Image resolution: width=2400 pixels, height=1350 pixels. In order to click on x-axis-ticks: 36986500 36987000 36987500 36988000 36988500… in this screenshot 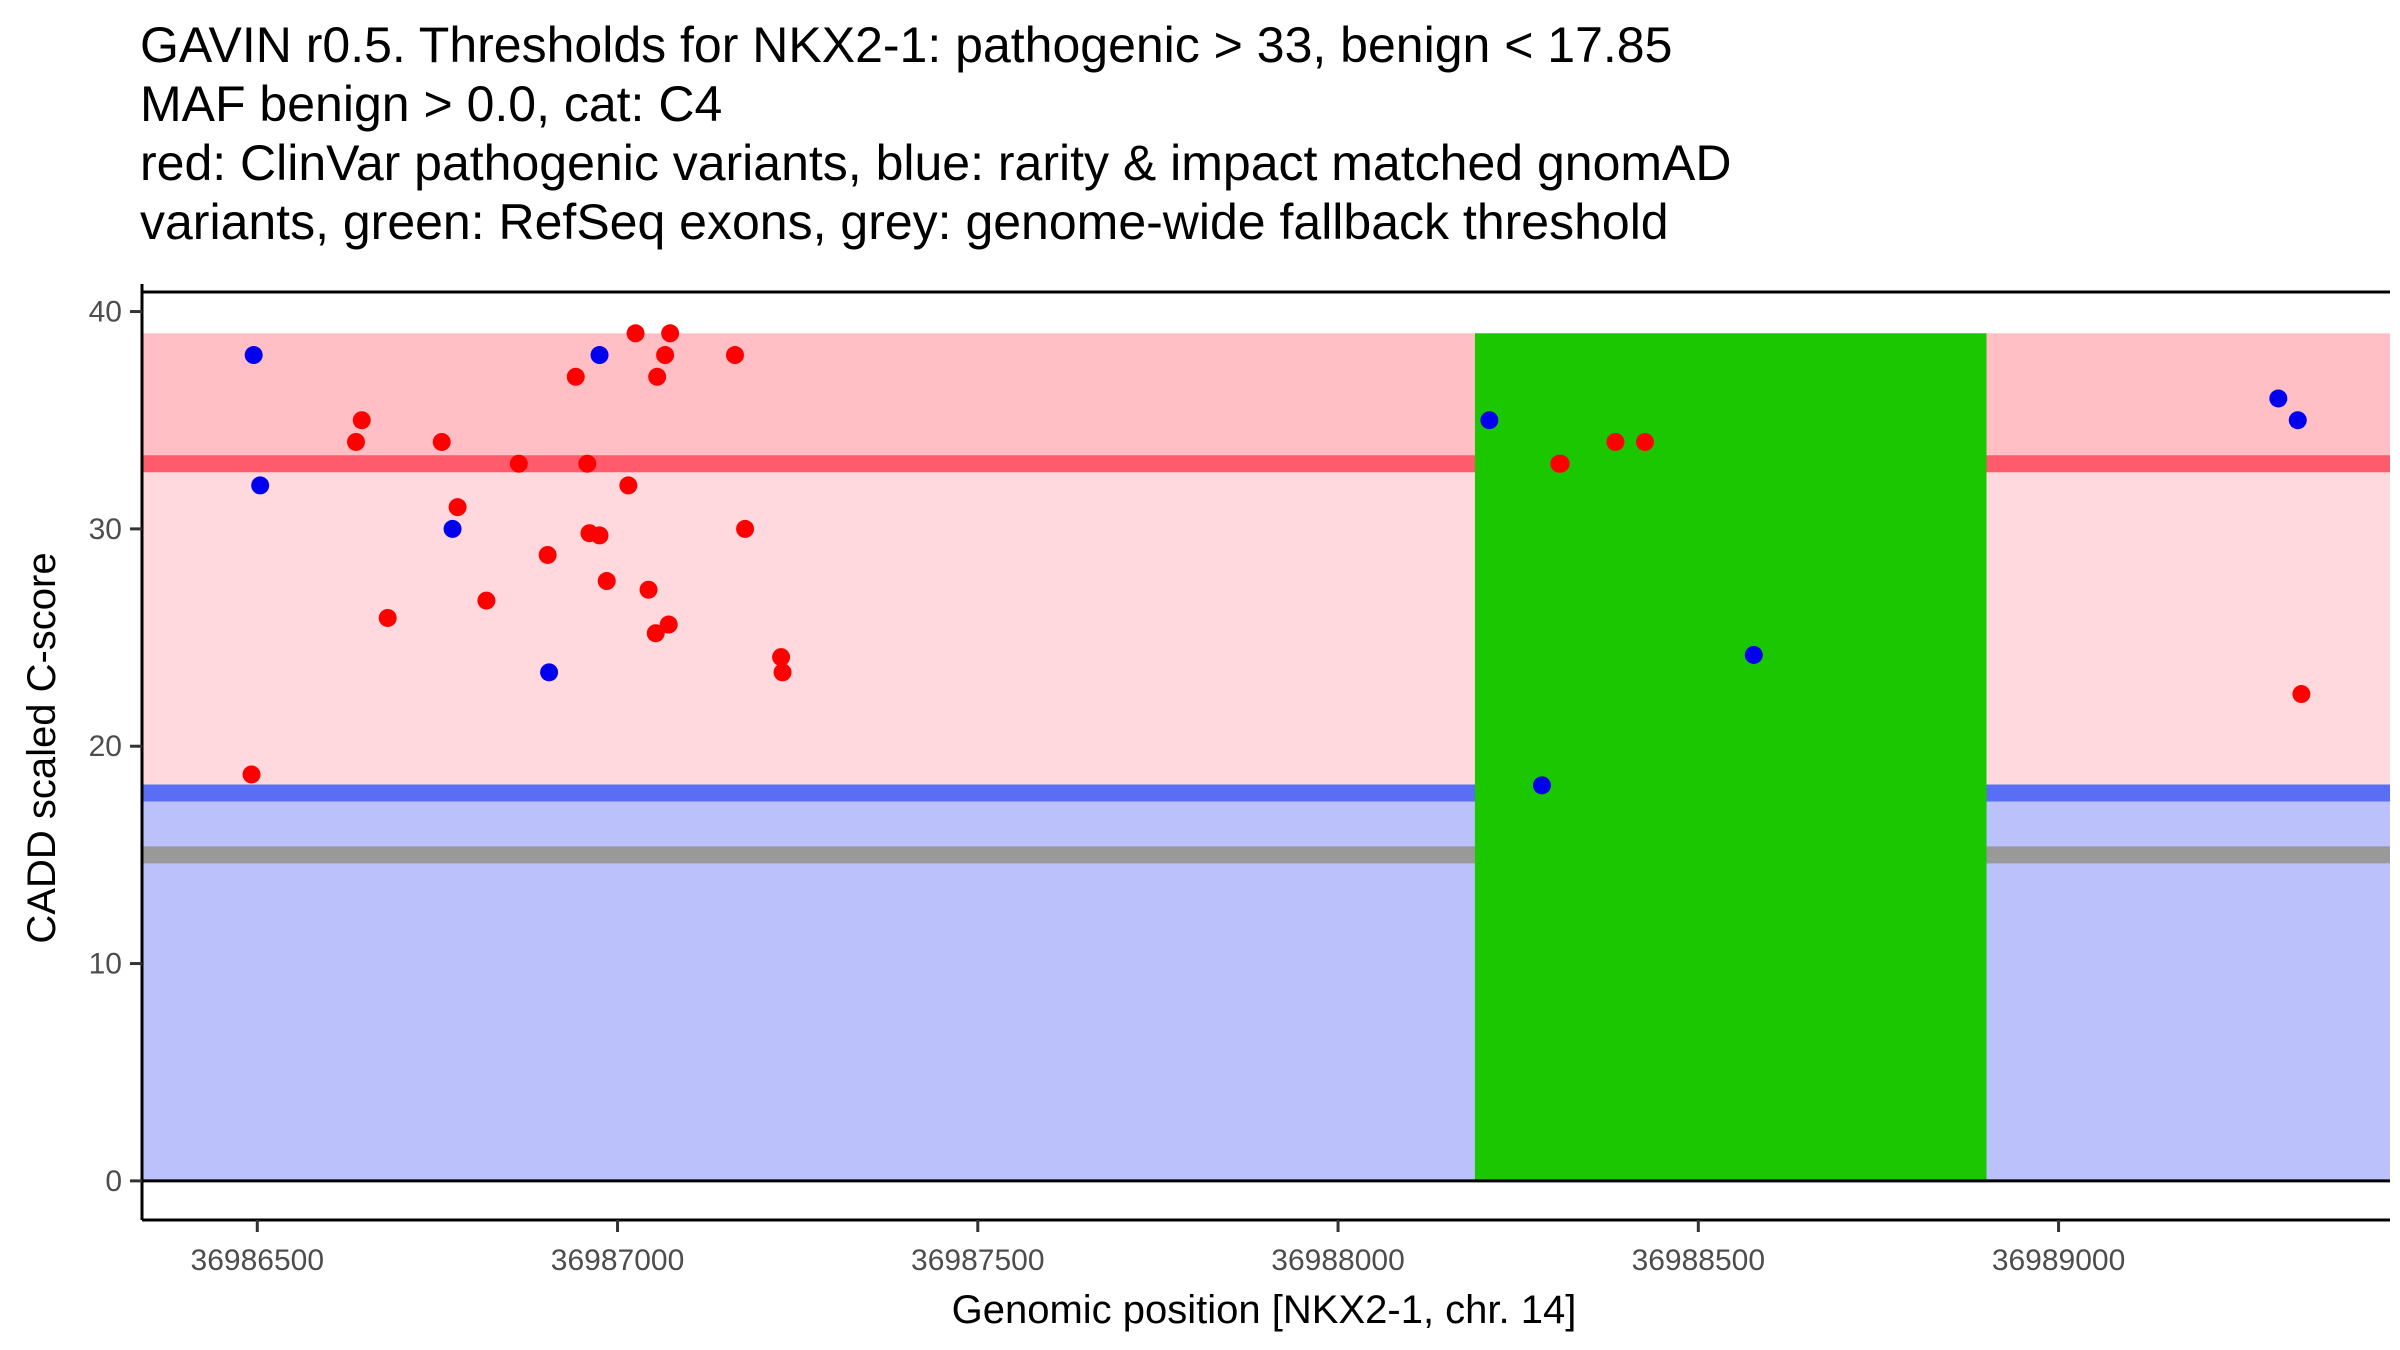, I will do `click(1158, 1248)`.